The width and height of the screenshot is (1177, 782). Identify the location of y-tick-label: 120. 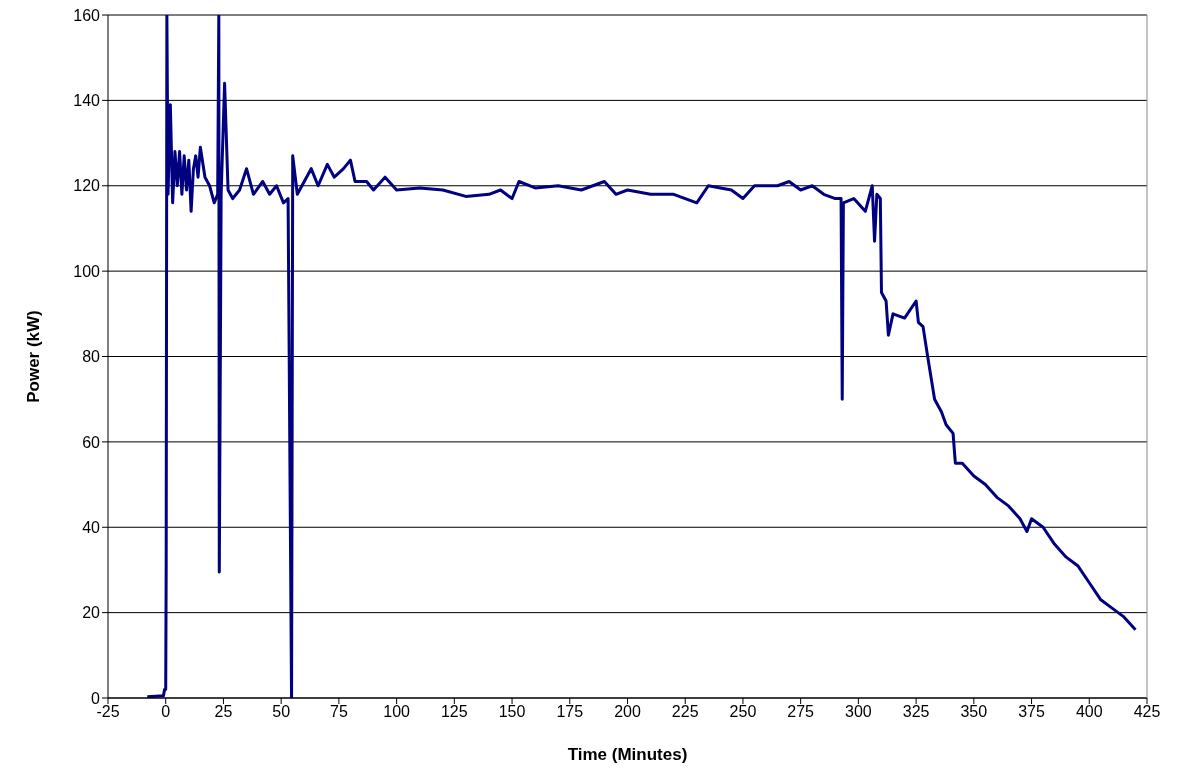
(87, 186).